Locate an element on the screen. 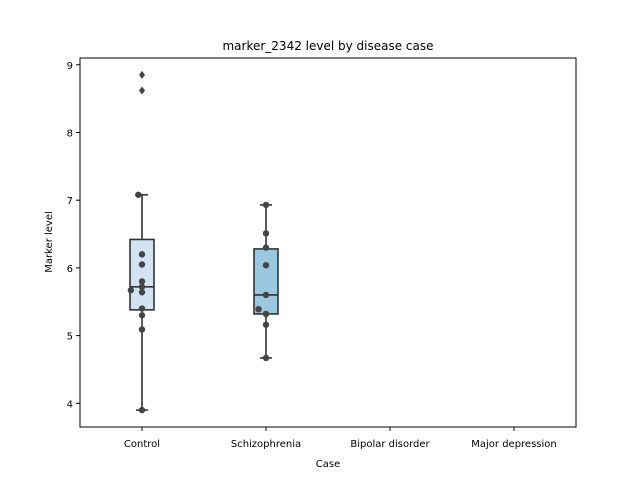 This screenshot has height=480, width=640. y-tick-label: 5 is located at coordinates (70, 337).